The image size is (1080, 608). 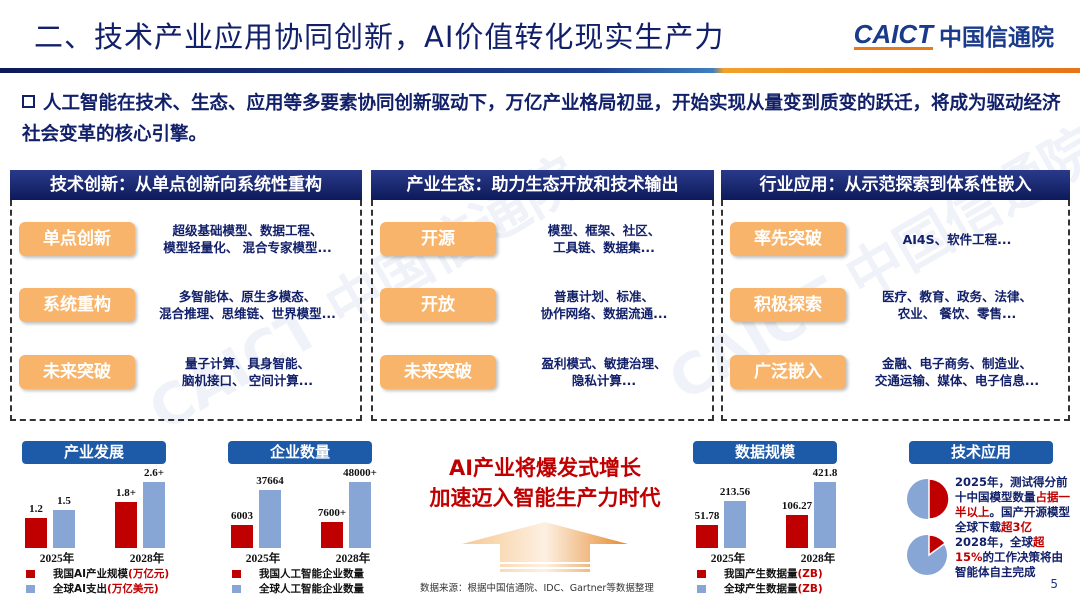 I want to click on legend-unit: (万亿美元), so click(x=133, y=589).